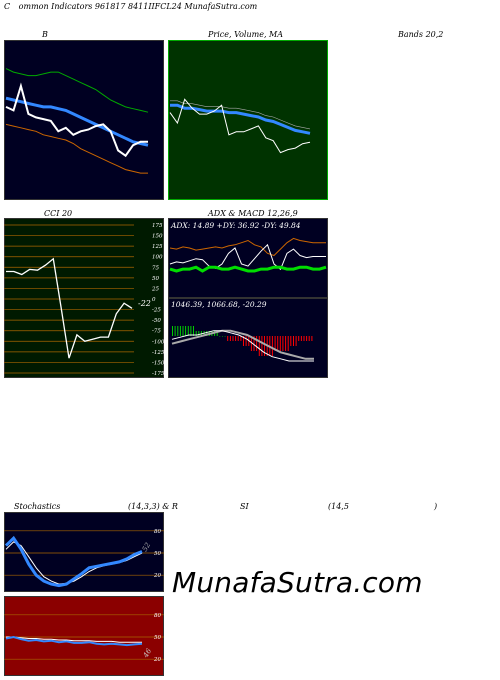  What do you see at coordinates (154, 300) in the screenshot?
I see `cci-tick-label: 0` at bounding box center [154, 300].